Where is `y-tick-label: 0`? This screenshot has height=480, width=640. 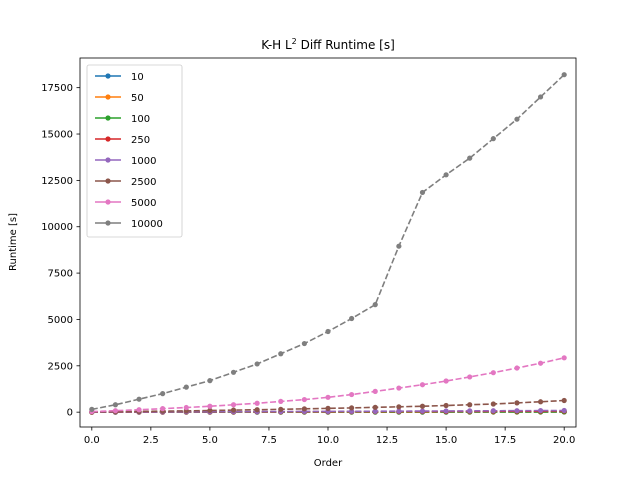 y-tick-label: 0 is located at coordinates (70, 413).